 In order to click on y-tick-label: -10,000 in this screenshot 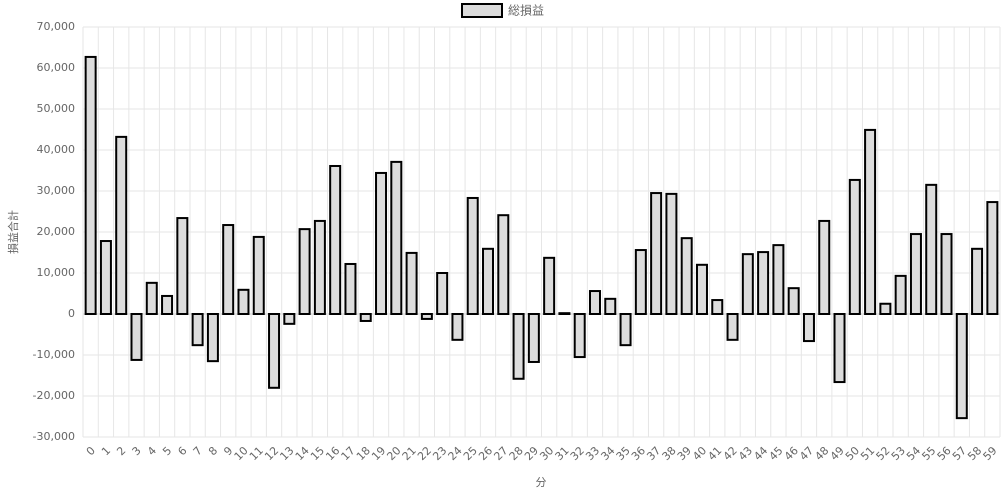, I will do `click(54, 354)`.